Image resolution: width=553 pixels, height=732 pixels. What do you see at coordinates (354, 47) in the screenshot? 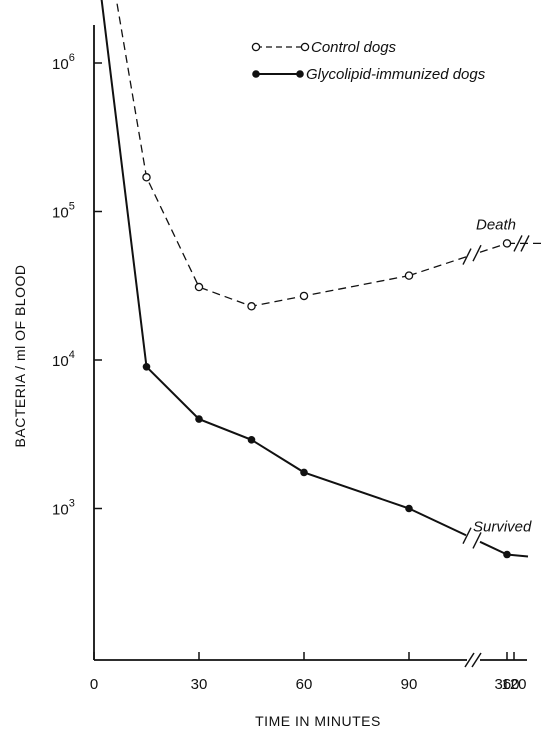
I see `legend-label-control: Control dogs` at bounding box center [354, 47].